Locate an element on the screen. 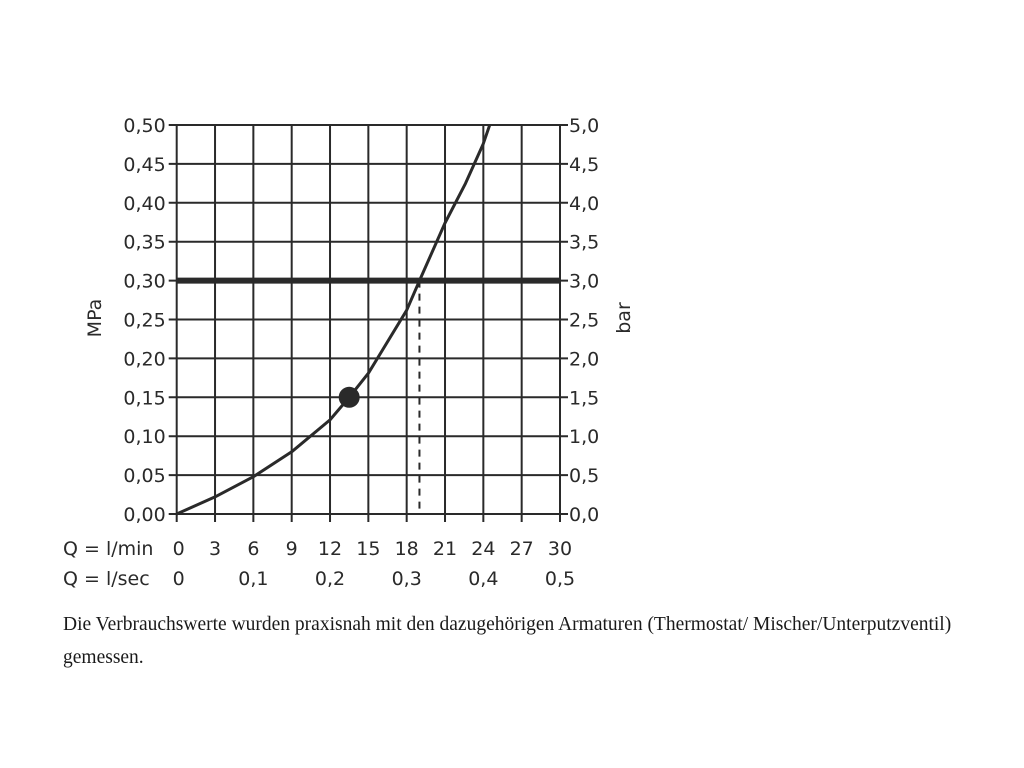  y-tick-label-left: 0,25 is located at coordinates (144, 321).